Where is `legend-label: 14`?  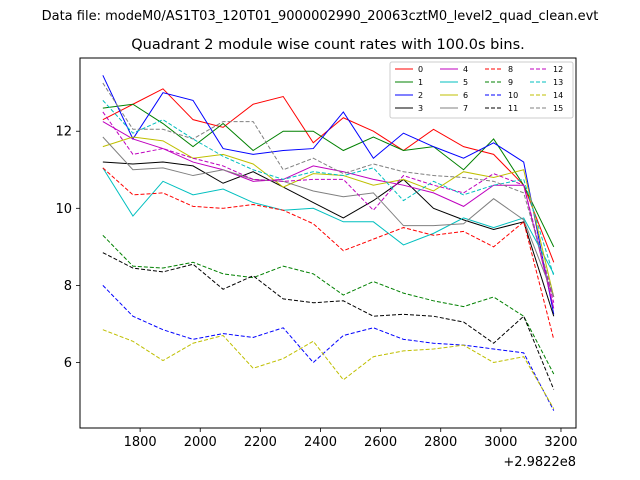
legend-label: 14 is located at coordinates (558, 95).